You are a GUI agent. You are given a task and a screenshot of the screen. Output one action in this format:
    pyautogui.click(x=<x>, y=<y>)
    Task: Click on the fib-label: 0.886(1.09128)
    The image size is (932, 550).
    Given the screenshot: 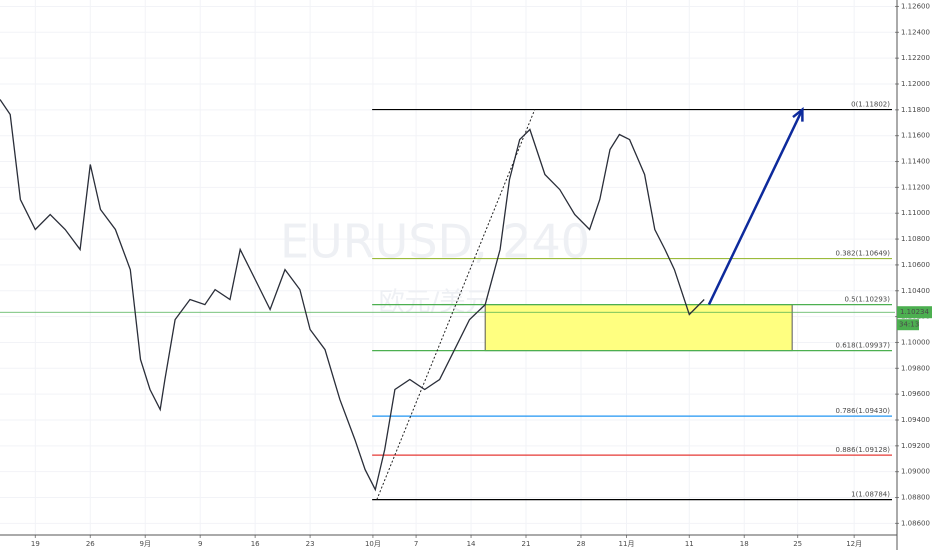 What is the action you would take?
    pyautogui.click(x=863, y=450)
    